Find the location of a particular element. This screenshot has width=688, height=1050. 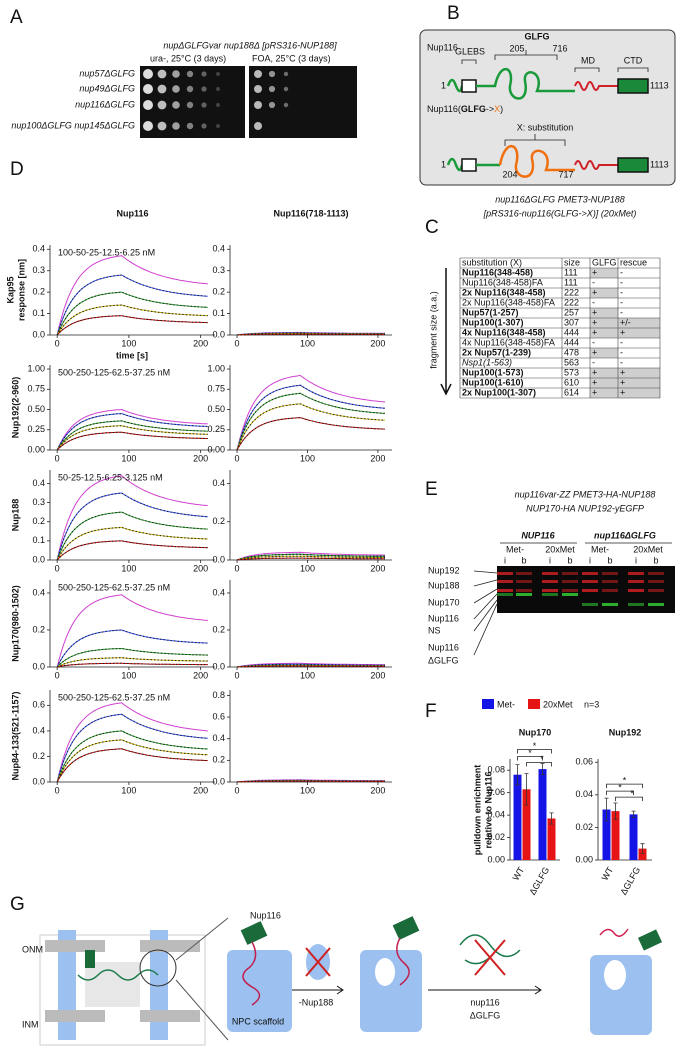

strain-label: nup116ΔGLFG is located at coordinates (105, 104).